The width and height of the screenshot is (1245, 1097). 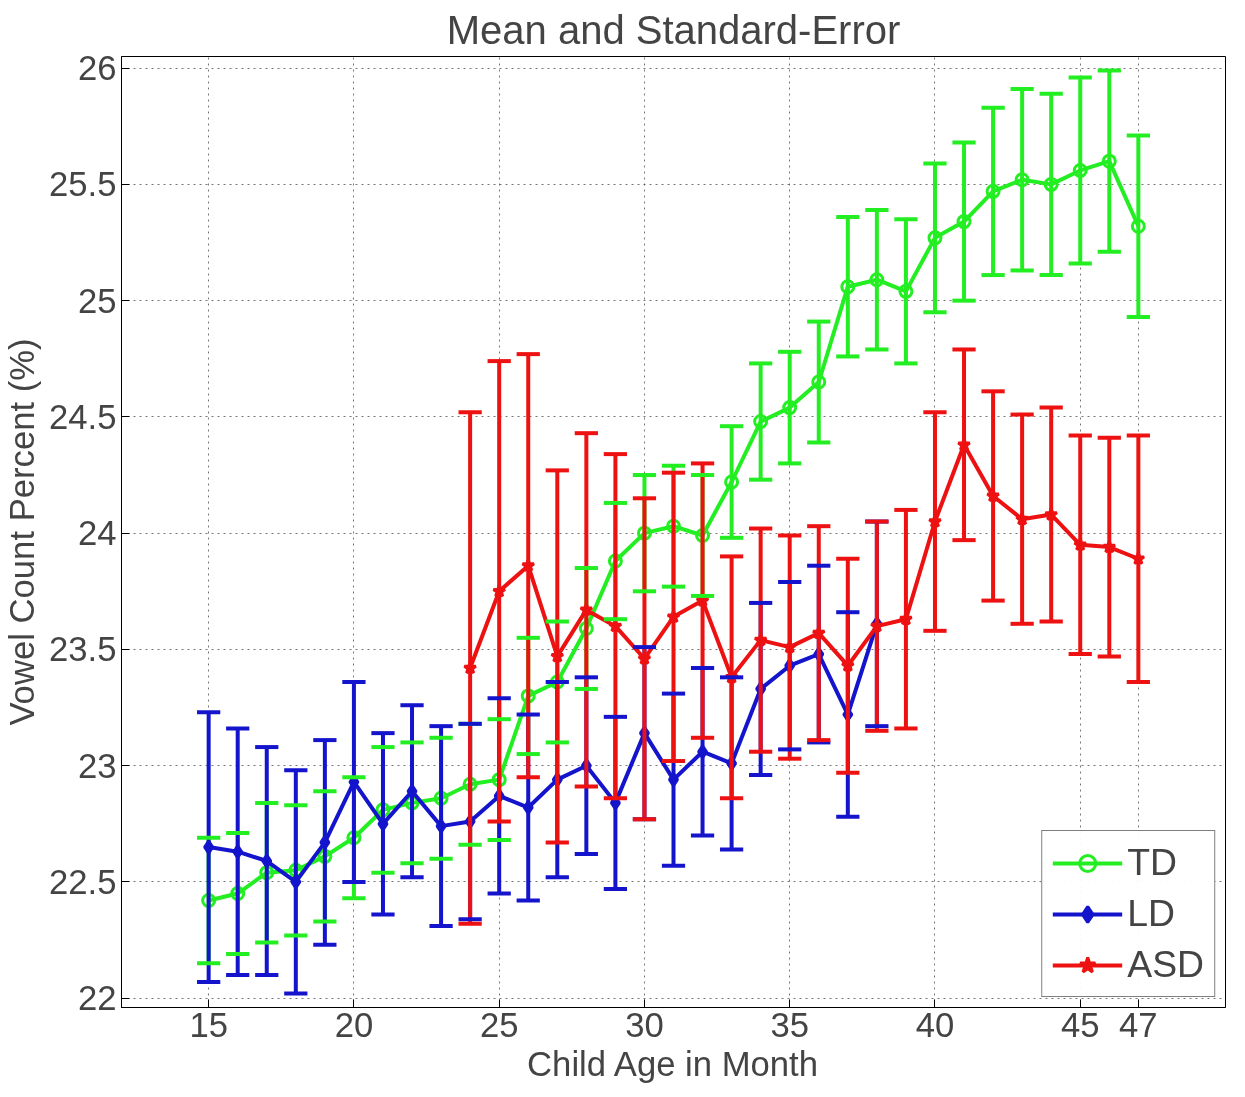 I want to click on y-tick-label: 25, so click(x=97, y=300).